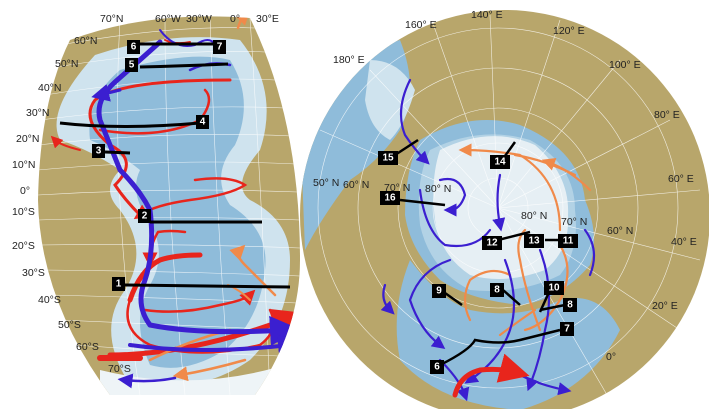  I want to click on arctic-warm-currents, so click(491, 375).